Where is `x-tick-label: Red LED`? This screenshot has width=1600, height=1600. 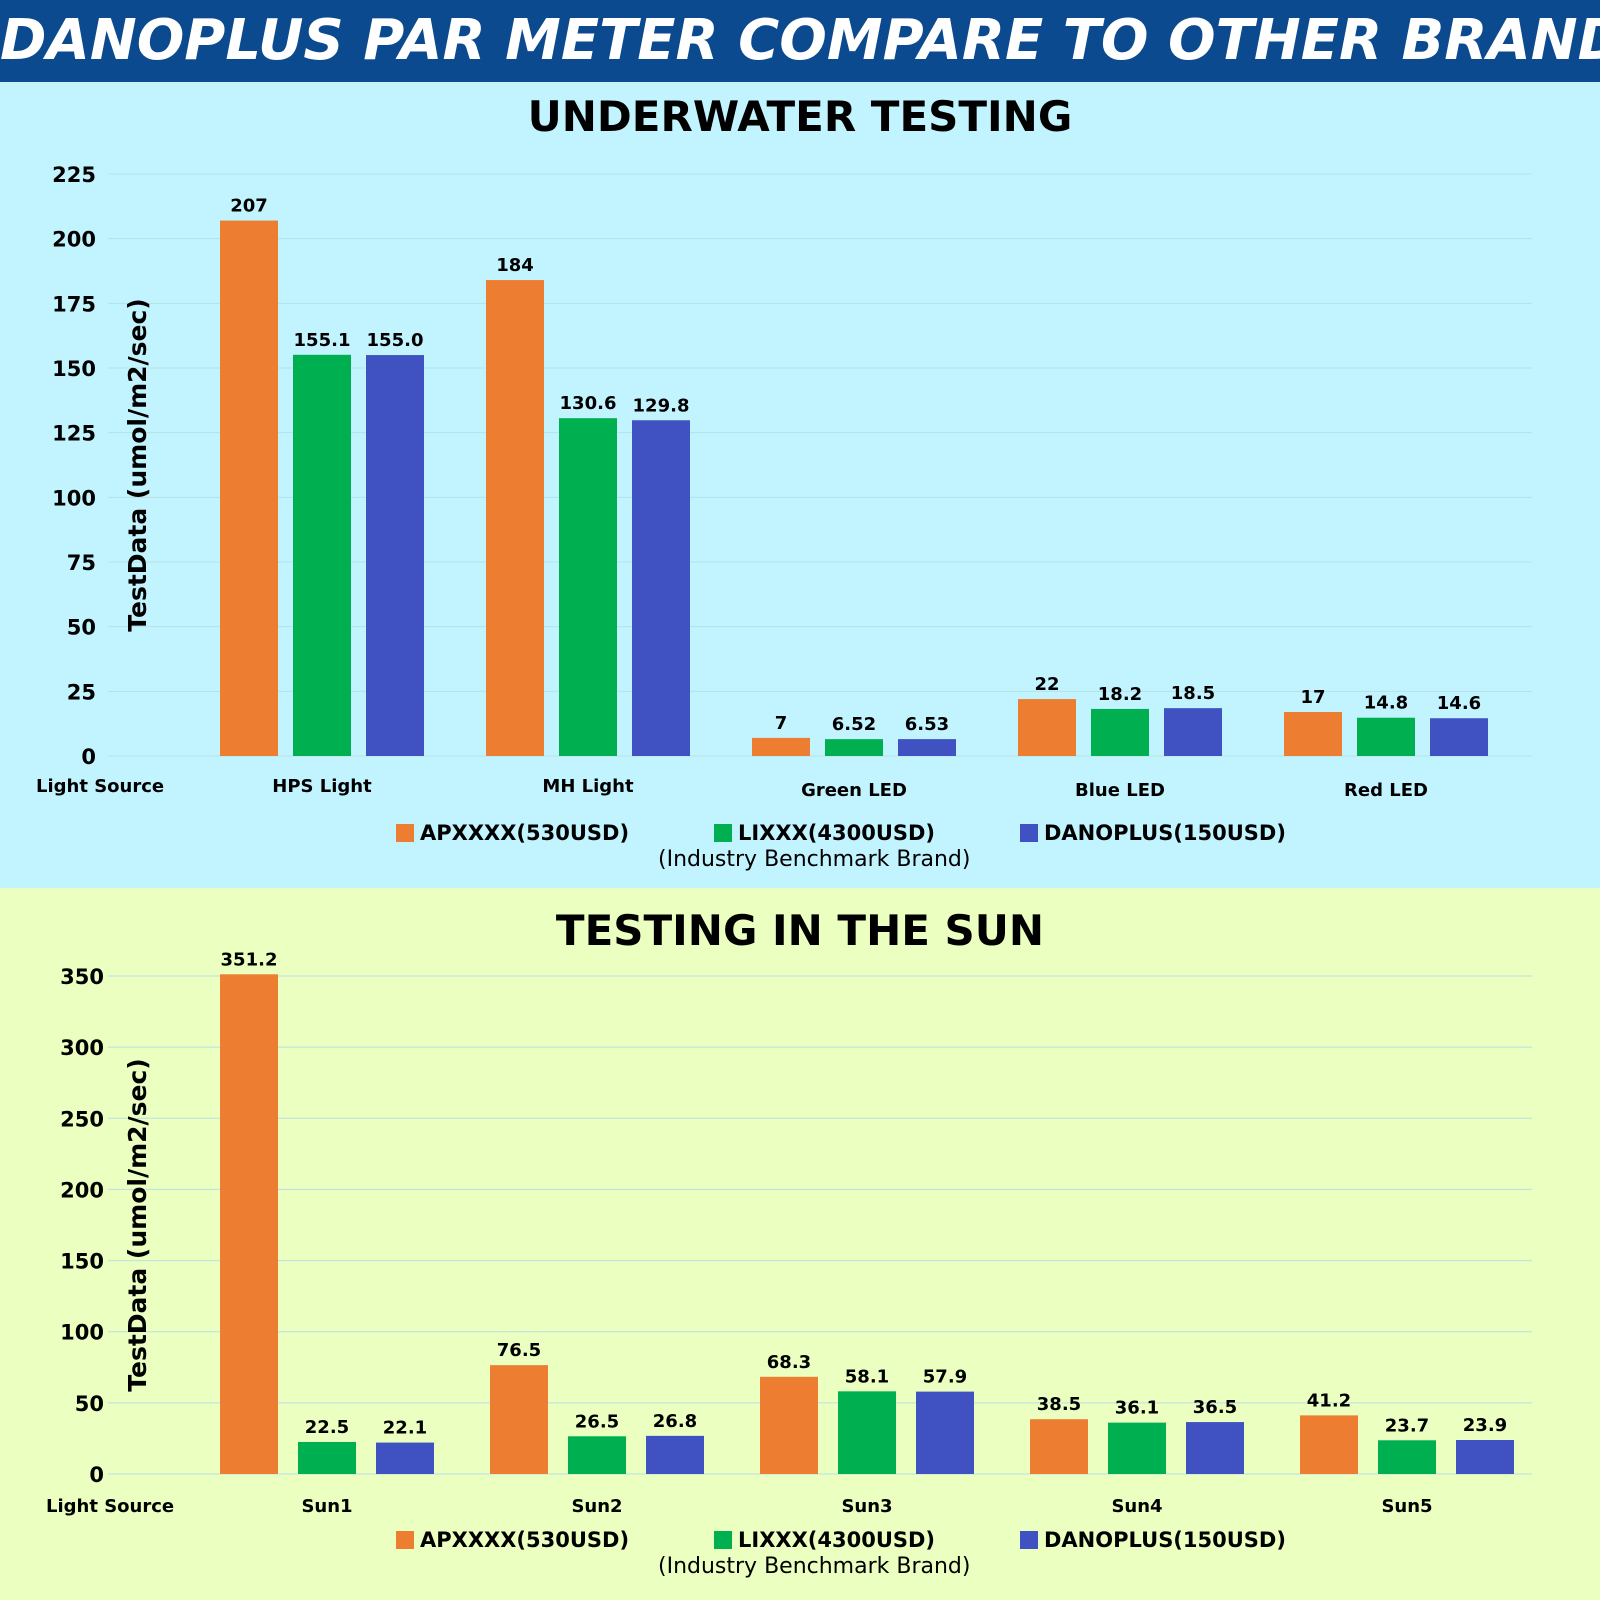 x-tick-label: Red LED is located at coordinates (1386, 790).